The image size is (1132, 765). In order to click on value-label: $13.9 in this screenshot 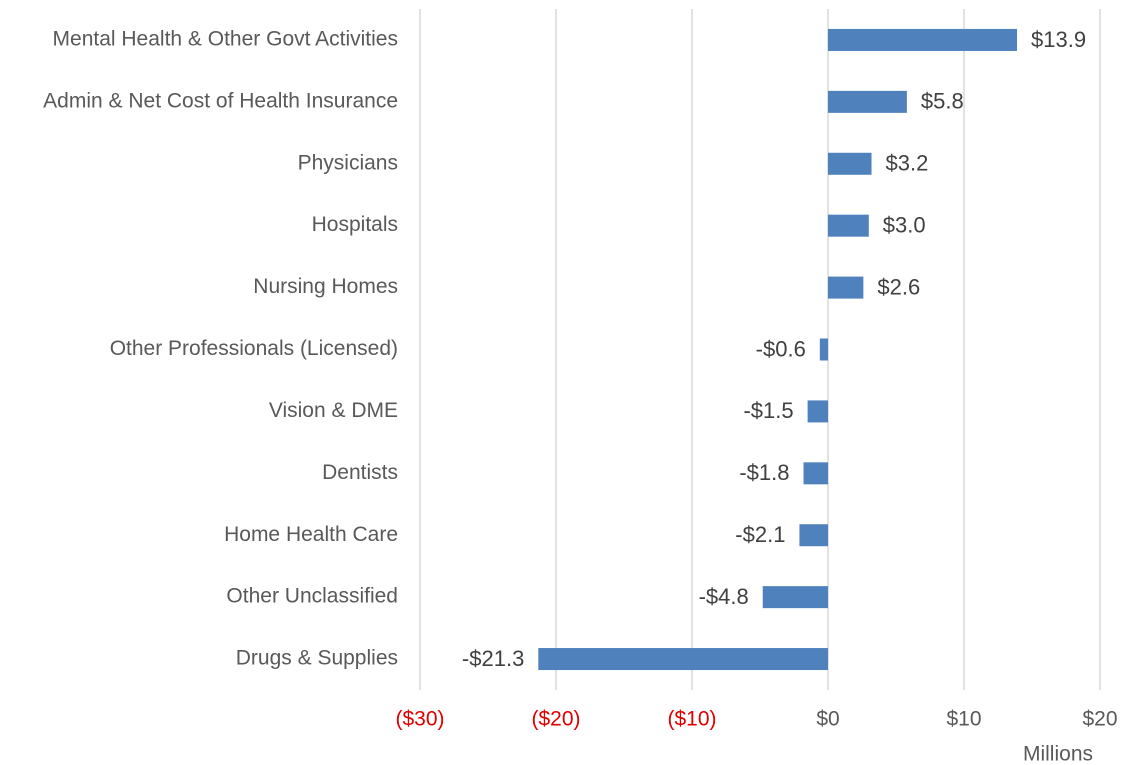, I will do `click(1058, 39)`.